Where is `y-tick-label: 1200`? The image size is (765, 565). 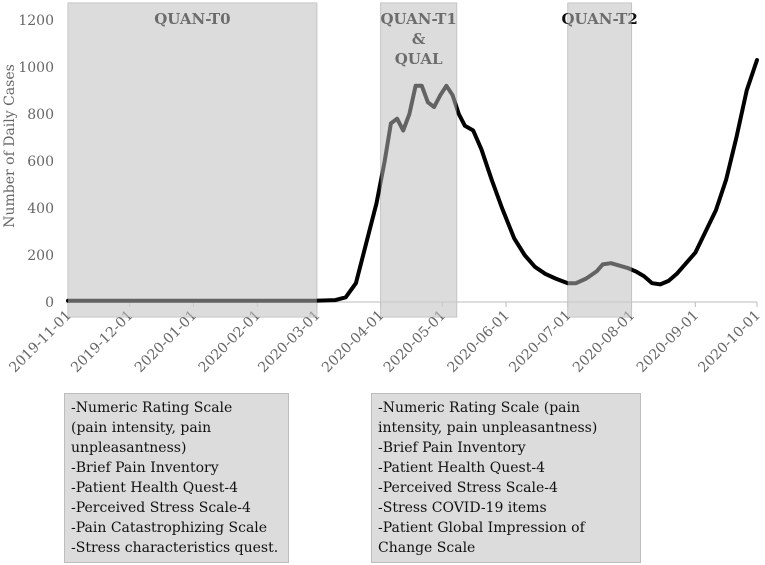 y-tick-label: 1200 is located at coordinates (36, 21).